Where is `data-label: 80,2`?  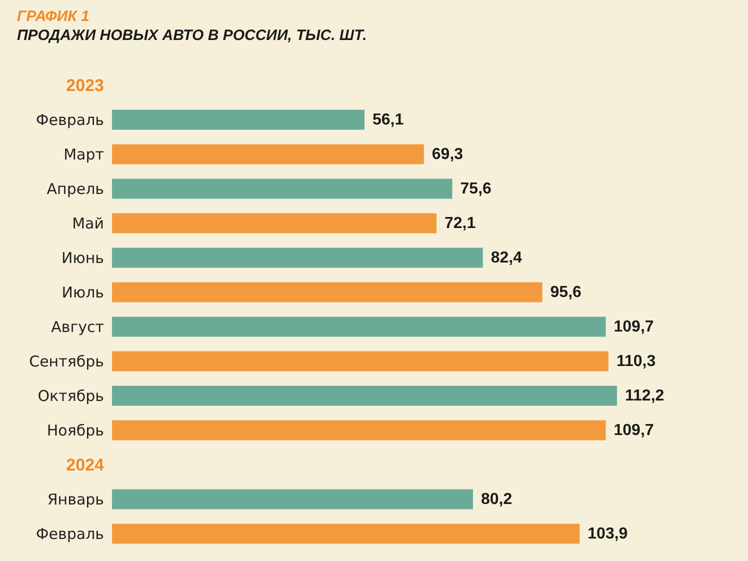 data-label: 80,2 is located at coordinates (496, 499).